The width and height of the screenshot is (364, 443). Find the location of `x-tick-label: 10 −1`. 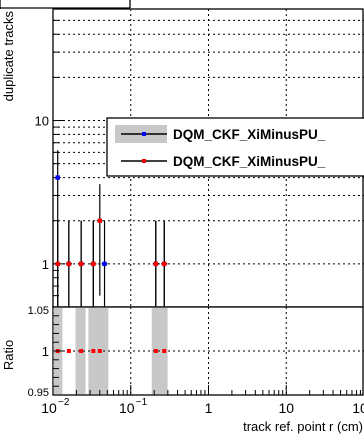

x-tick-label: 10 −1 is located at coordinates (133, 406).